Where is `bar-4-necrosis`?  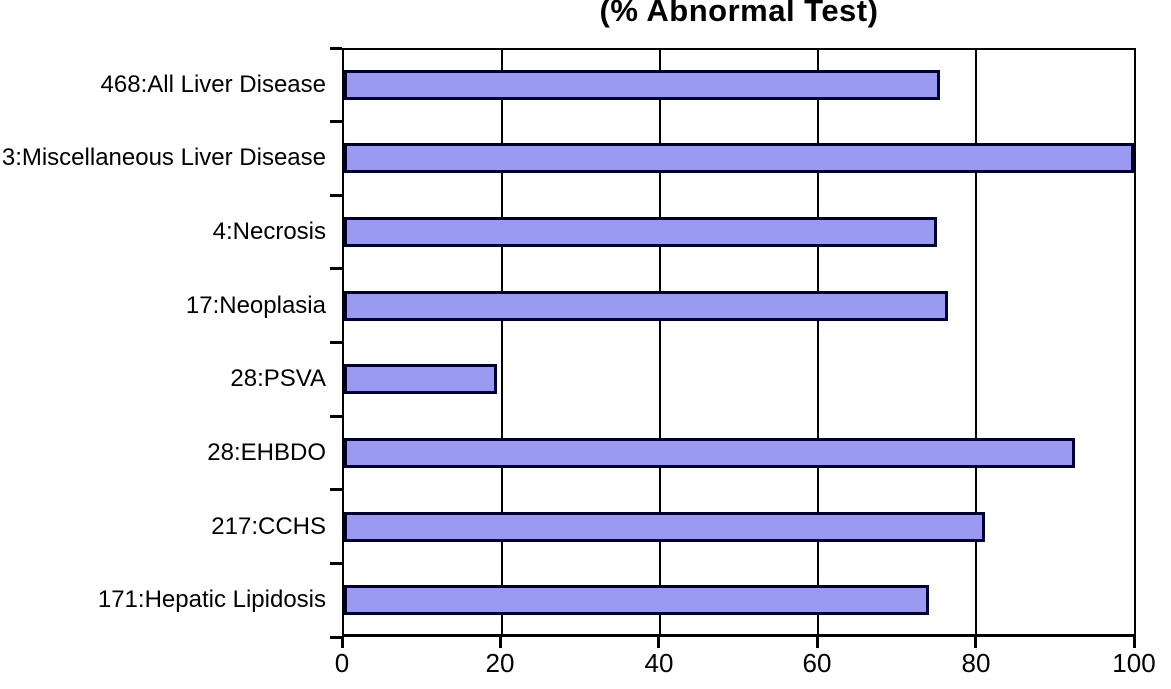 bar-4-necrosis is located at coordinates (640, 232).